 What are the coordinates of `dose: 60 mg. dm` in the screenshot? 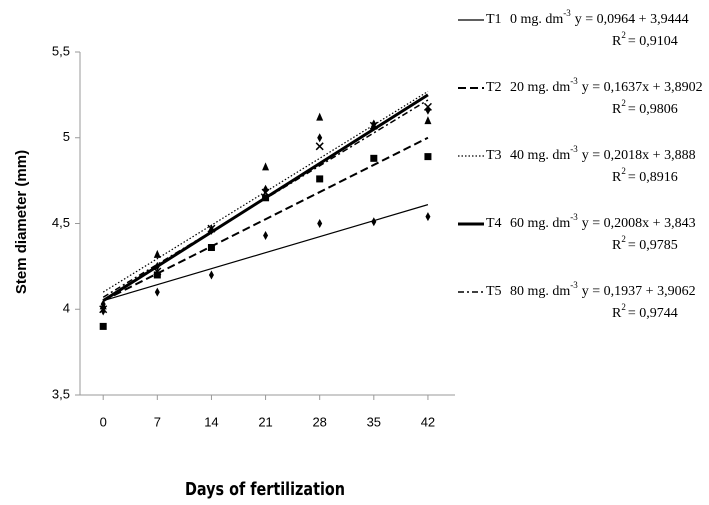 It's located at (540, 223).